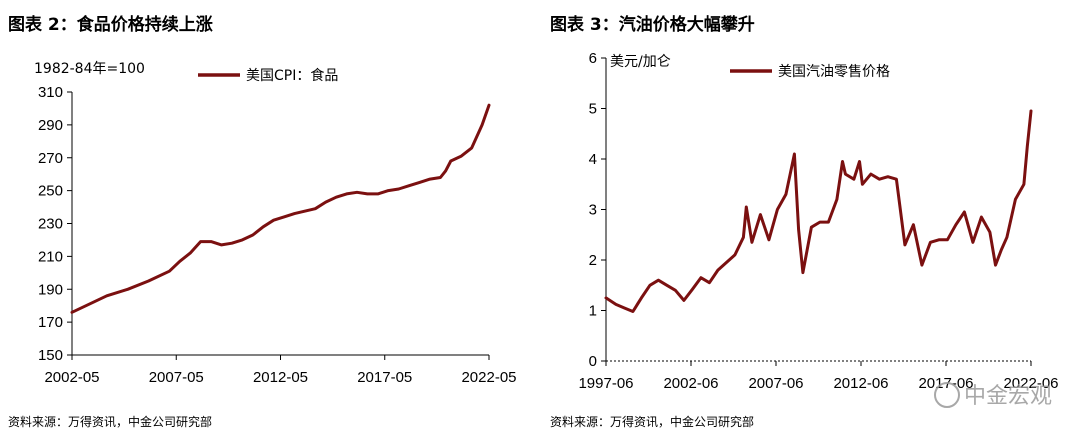 The width and height of the screenshot is (1080, 439). What do you see at coordinates (593, 159) in the screenshot?
I see `y-tick-label: 4` at bounding box center [593, 159].